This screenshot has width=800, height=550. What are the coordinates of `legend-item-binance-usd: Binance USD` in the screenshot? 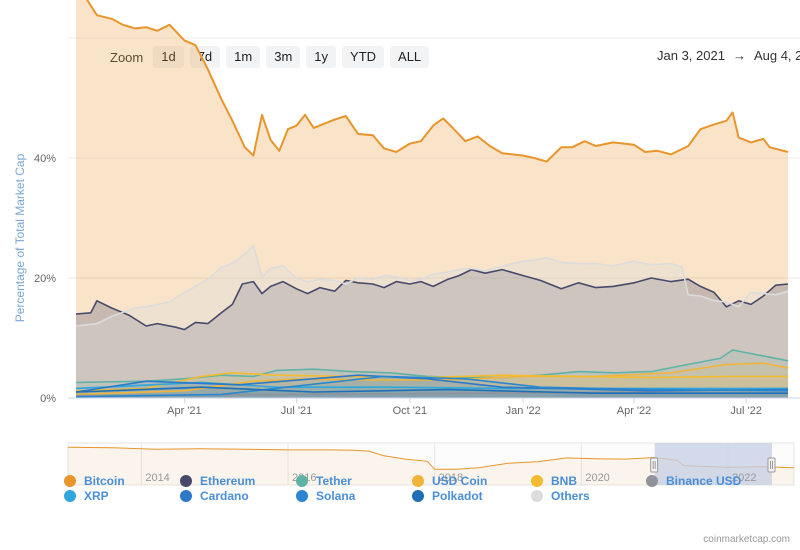 It's located at (693, 481).